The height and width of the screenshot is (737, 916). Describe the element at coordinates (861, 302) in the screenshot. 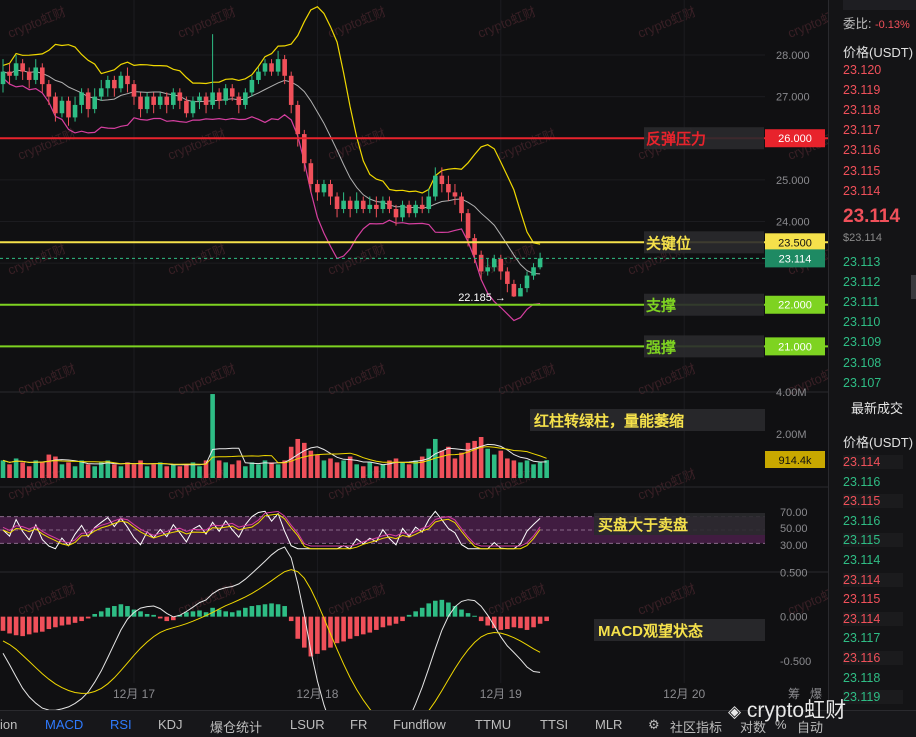

I see `bid-row: 23.111` at that location.